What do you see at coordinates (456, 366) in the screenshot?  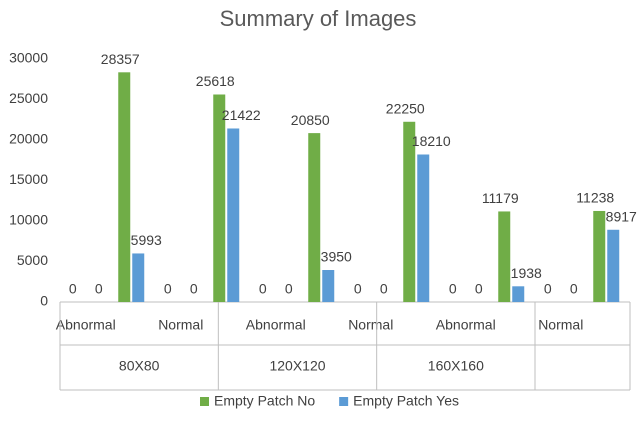 I see `group-label: 160X160` at bounding box center [456, 366].